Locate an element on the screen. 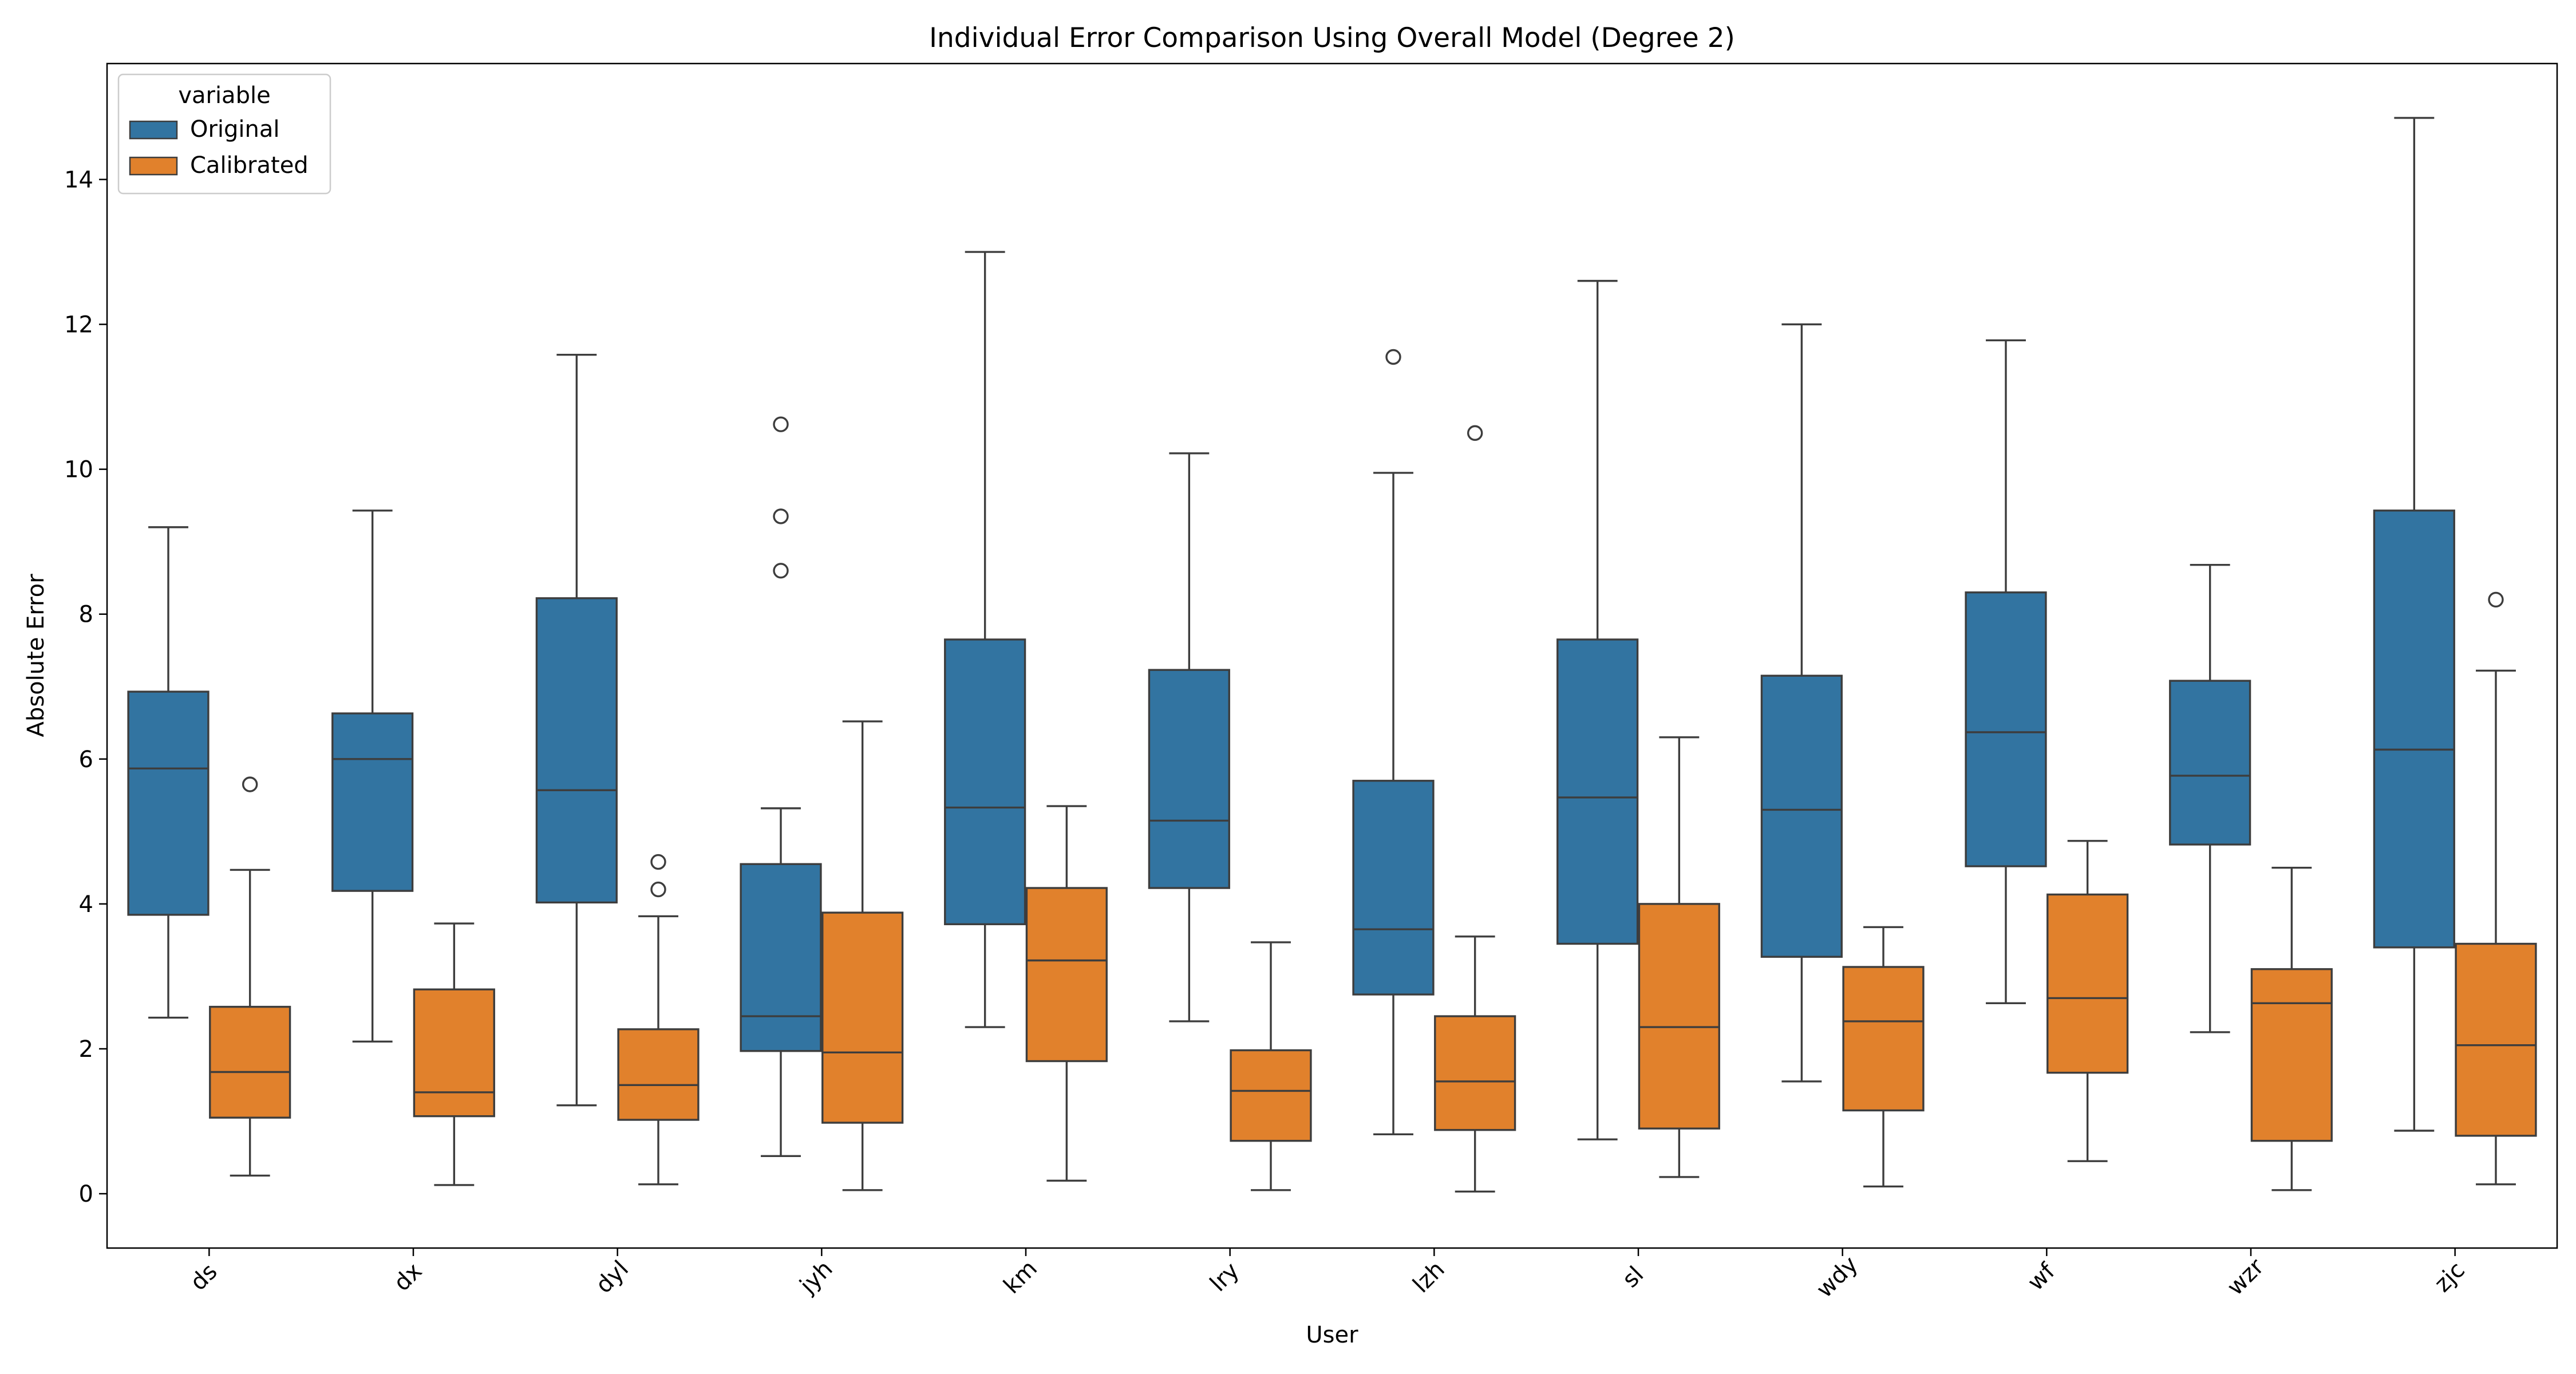  legend-swatch-original is located at coordinates (153, 130).